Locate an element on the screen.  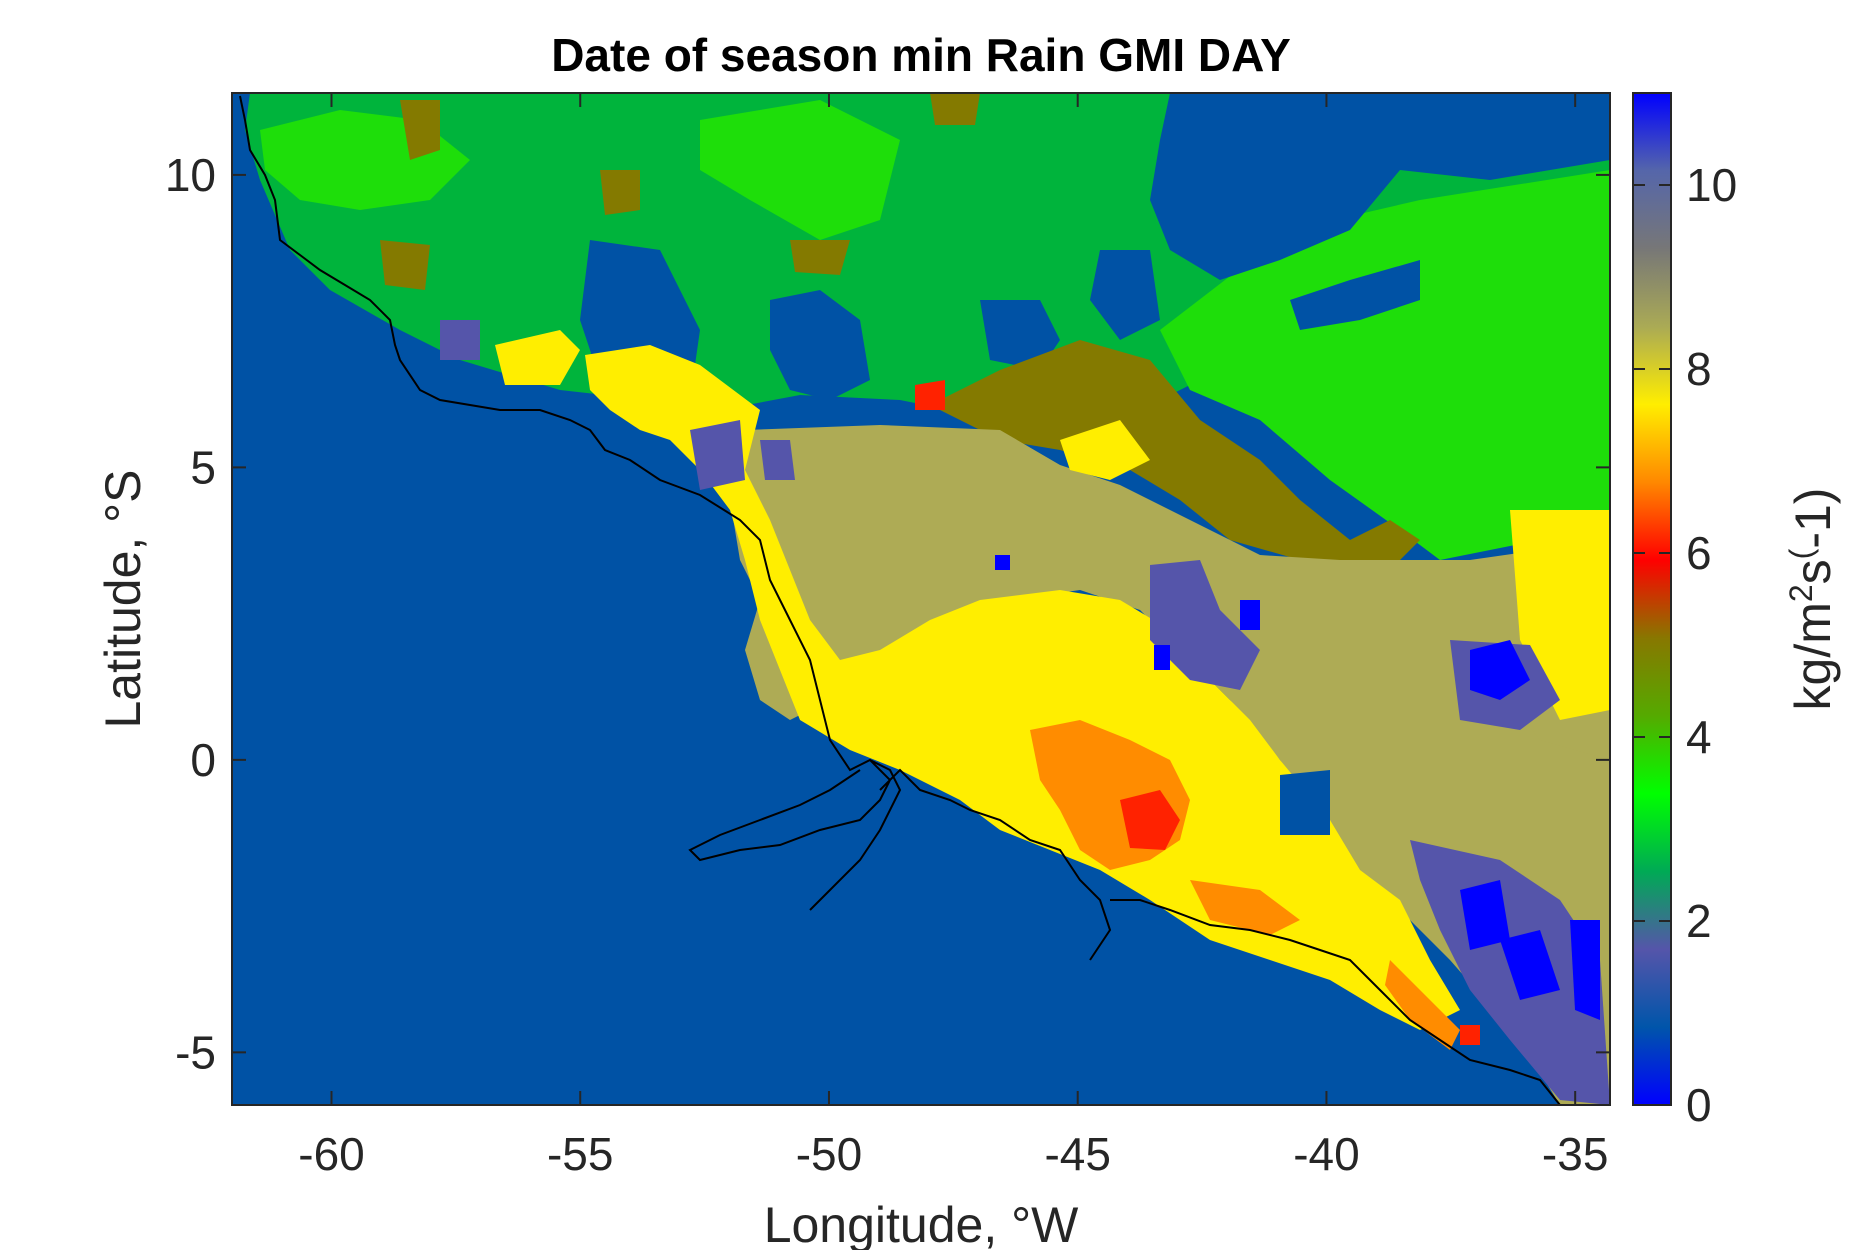
chart-title: Date of season min Rain GMI DAY is located at coordinates (921, 55).